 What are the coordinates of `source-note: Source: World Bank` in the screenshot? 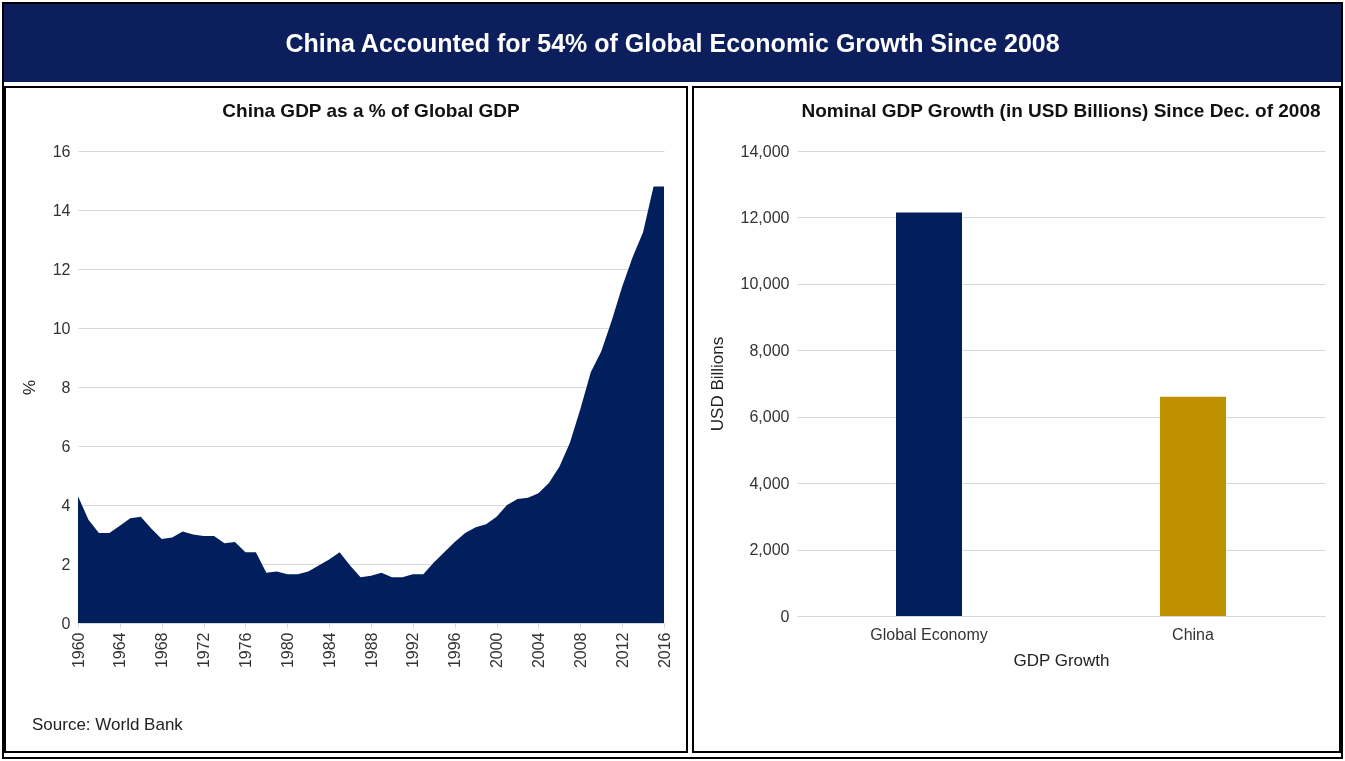 It's located at (107, 725).